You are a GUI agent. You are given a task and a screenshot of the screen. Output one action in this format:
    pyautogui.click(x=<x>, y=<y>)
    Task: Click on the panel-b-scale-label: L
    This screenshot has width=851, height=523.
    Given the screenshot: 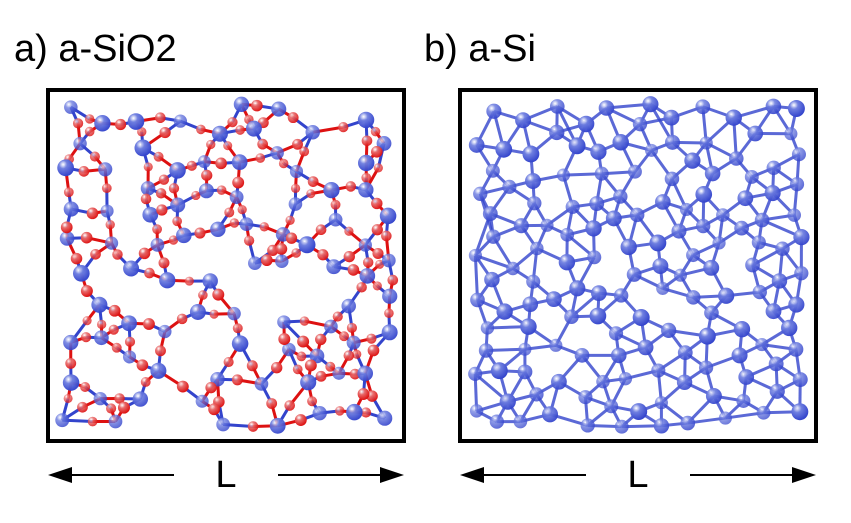 What is the action you would take?
    pyautogui.click(x=638, y=475)
    